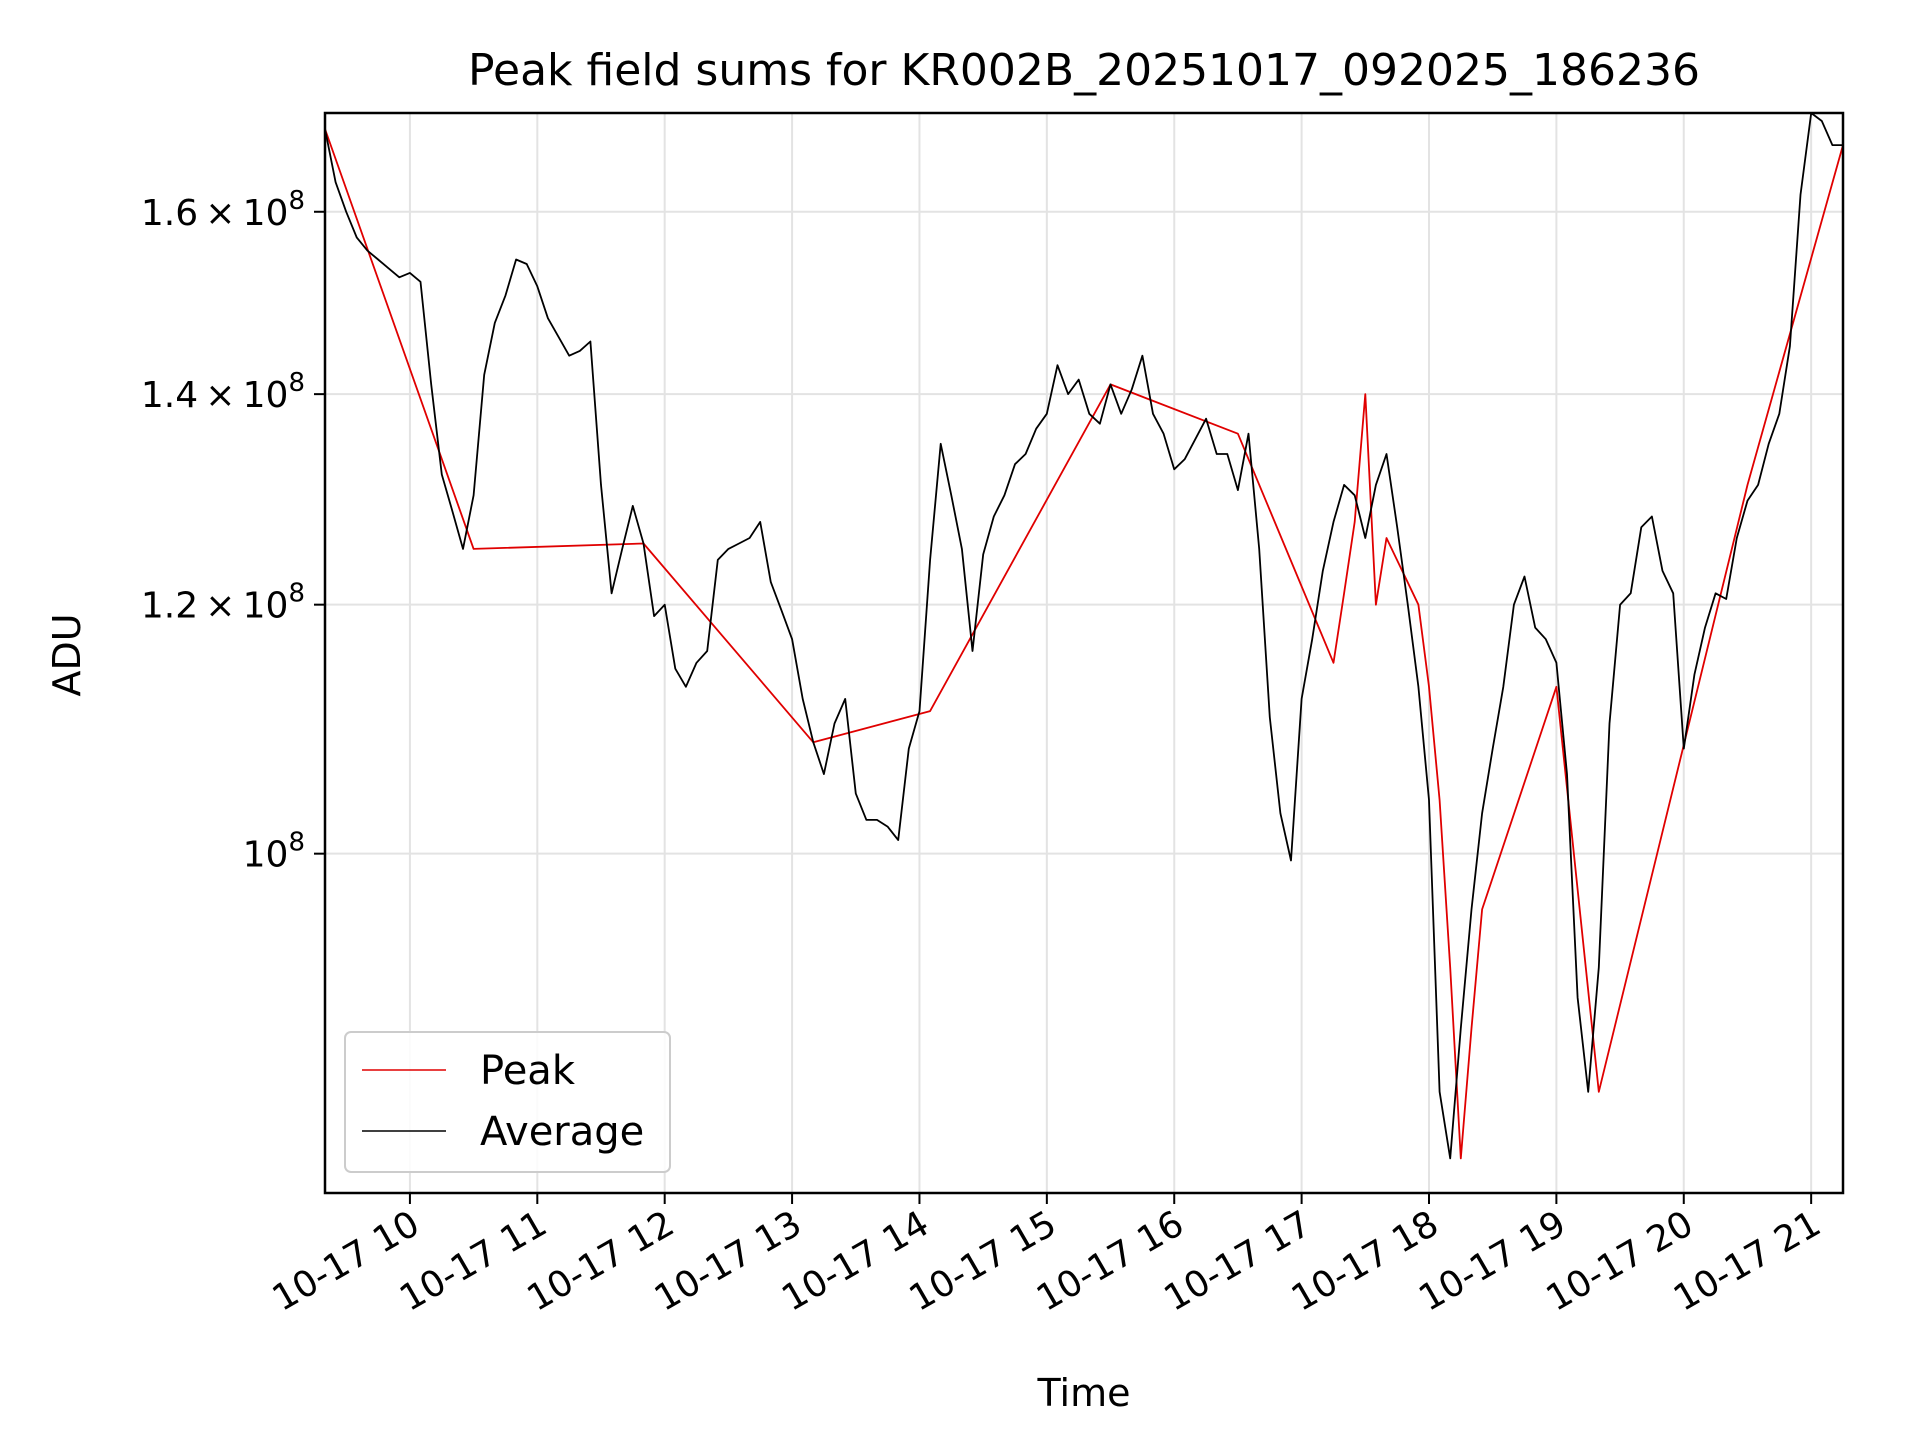  Describe the element at coordinates (601, 1261) in the screenshot. I see `x-tick-label: 10-17 12` at that location.